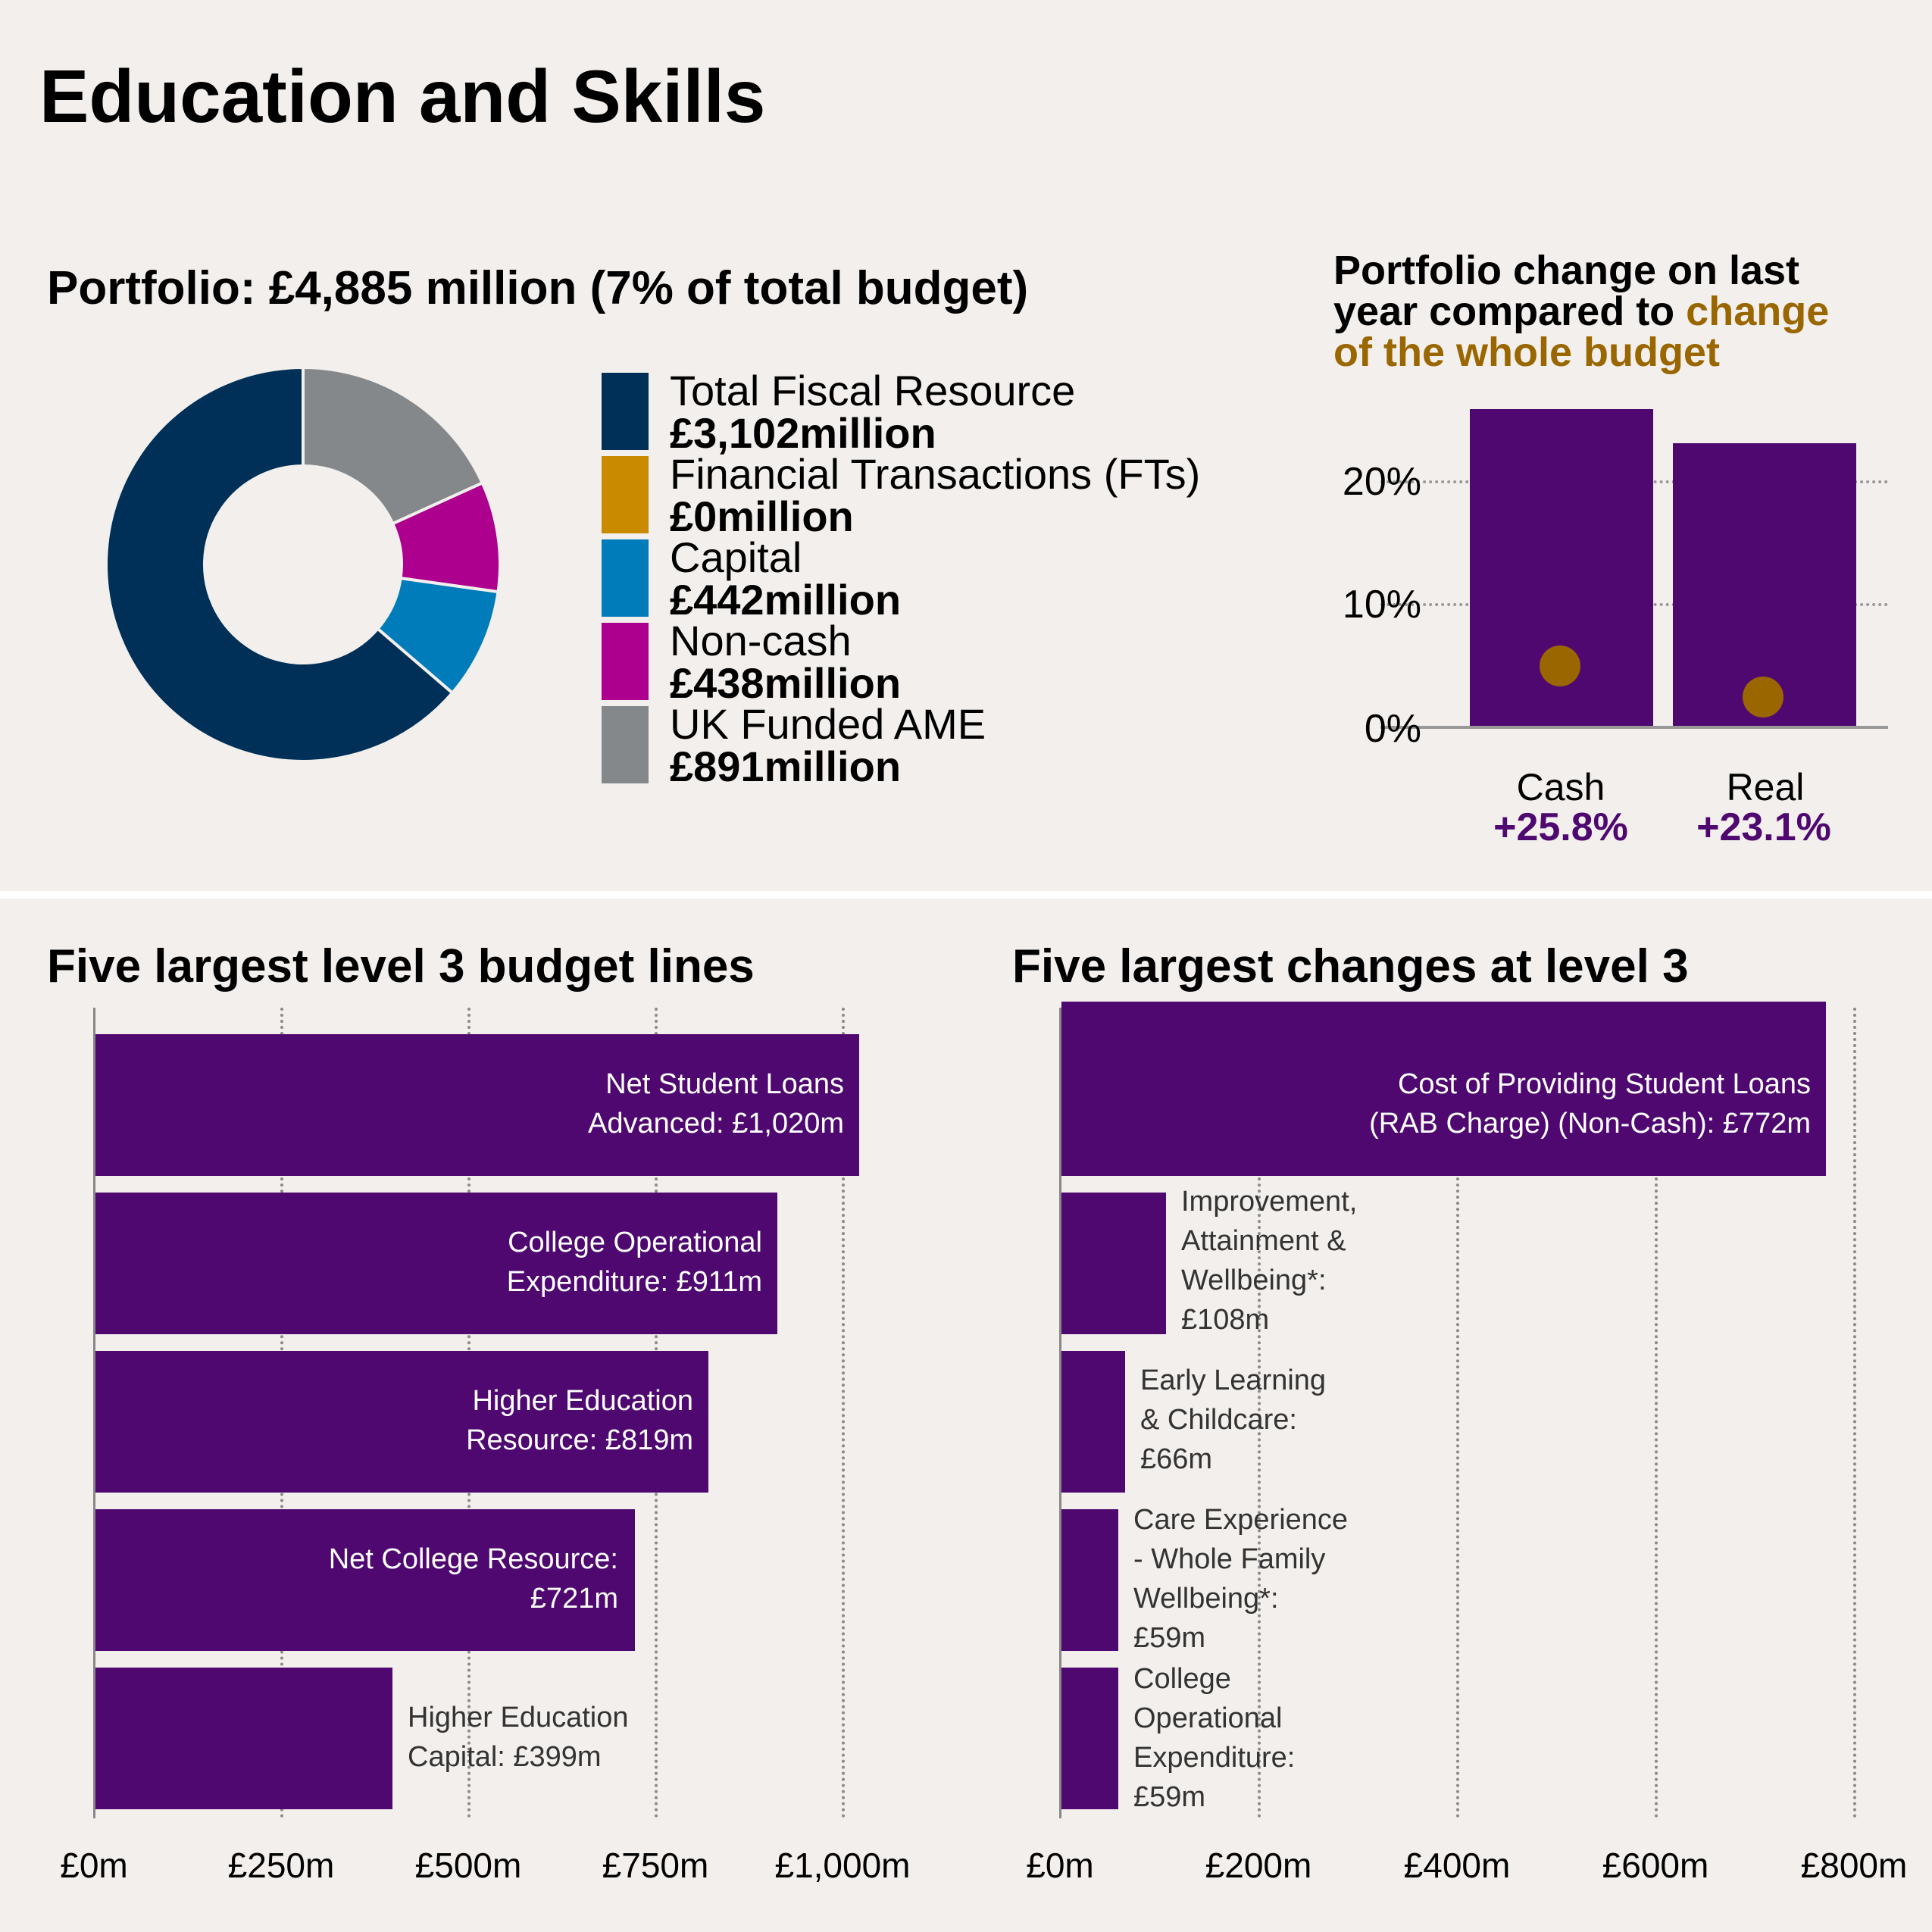 The width and height of the screenshot is (1932, 1932). Describe the element at coordinates (401, 1422) in the screenshot. I see `bar-higher-education-resource: Higher Education Resource: £819m` at that location.